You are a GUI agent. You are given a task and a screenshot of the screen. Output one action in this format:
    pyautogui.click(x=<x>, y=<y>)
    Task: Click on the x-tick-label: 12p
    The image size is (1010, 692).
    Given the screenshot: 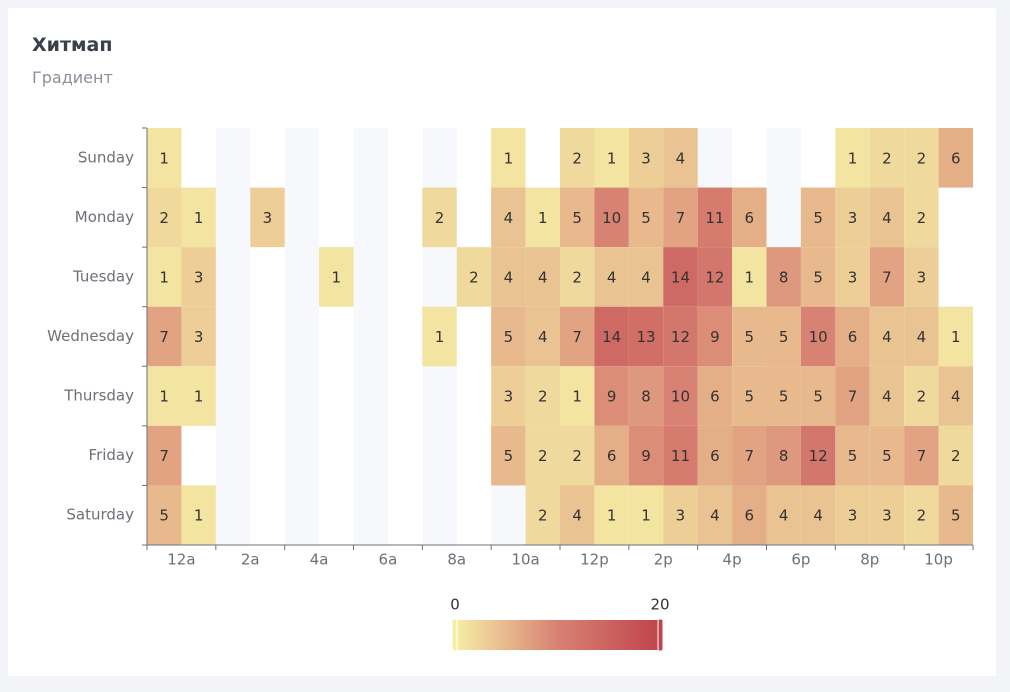 What is the action you would take?
    pyautogui.click(x=594, y=560)
    